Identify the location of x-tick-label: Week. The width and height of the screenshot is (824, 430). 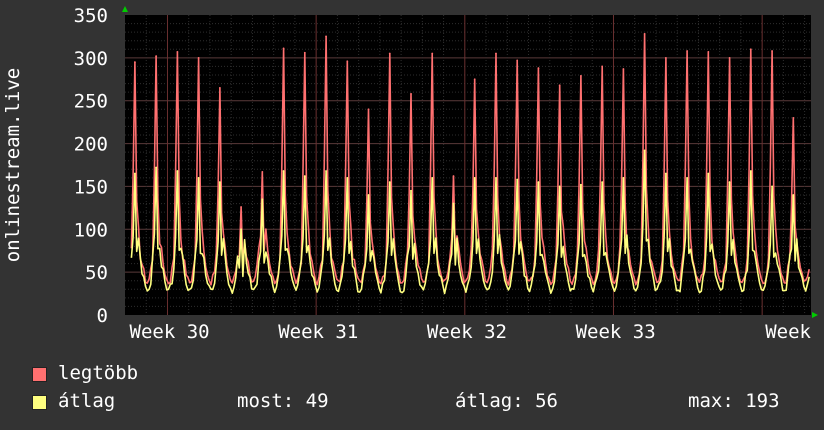
(788, 332).